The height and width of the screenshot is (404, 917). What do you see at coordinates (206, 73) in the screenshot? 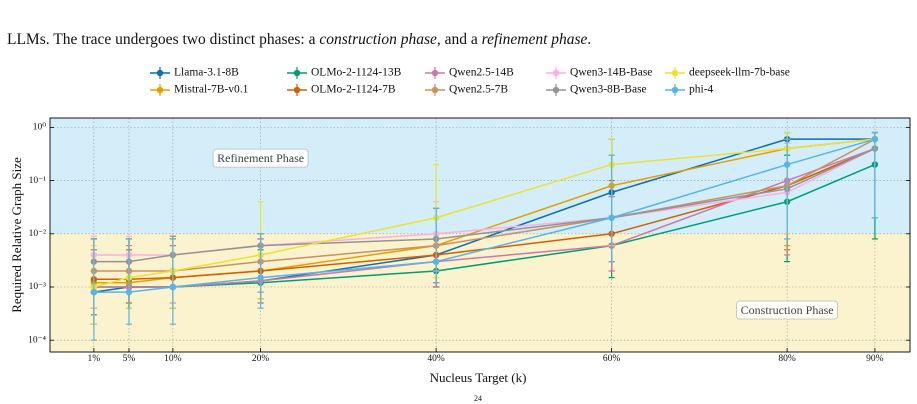
I see `legend-label: Llama-3.1-8B` at bounding box center [206, 73].